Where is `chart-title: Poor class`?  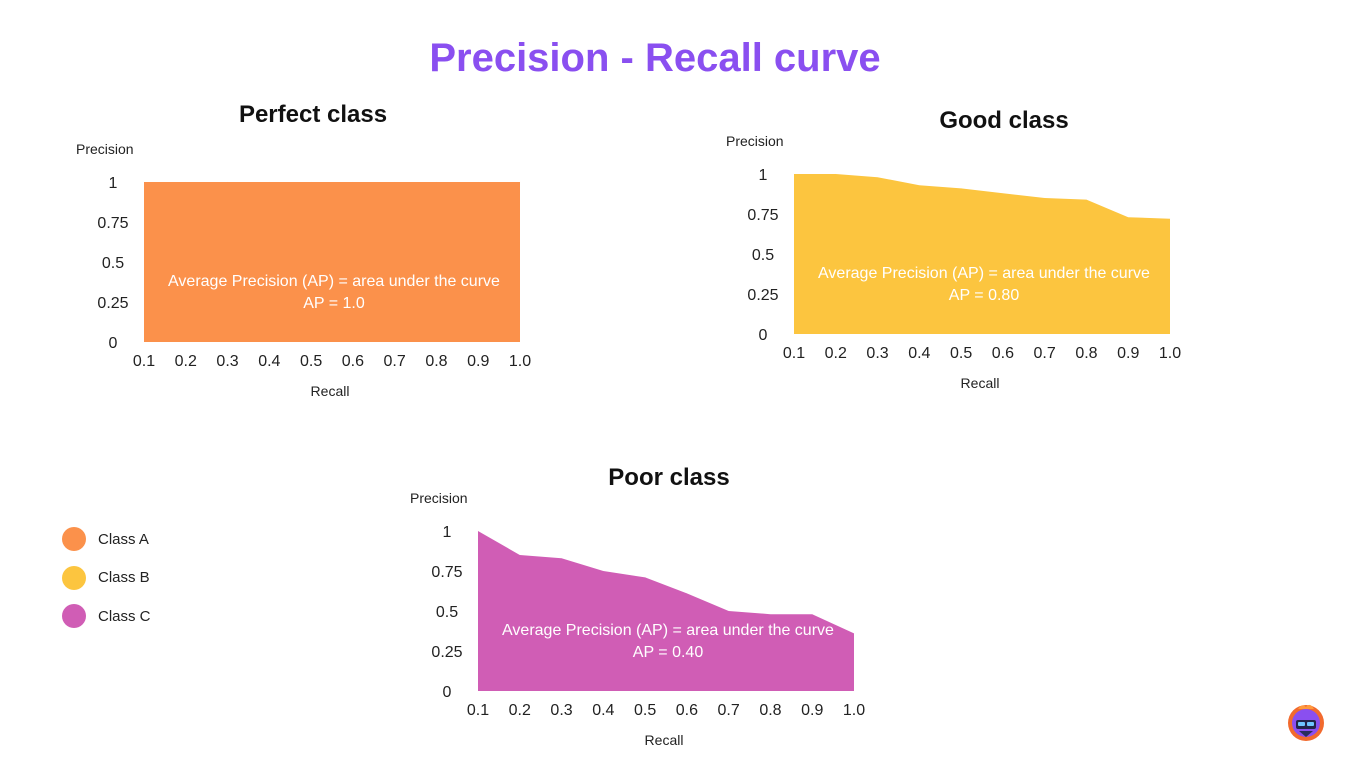 chart-title: Poor class is located at coordinates (668, 477).